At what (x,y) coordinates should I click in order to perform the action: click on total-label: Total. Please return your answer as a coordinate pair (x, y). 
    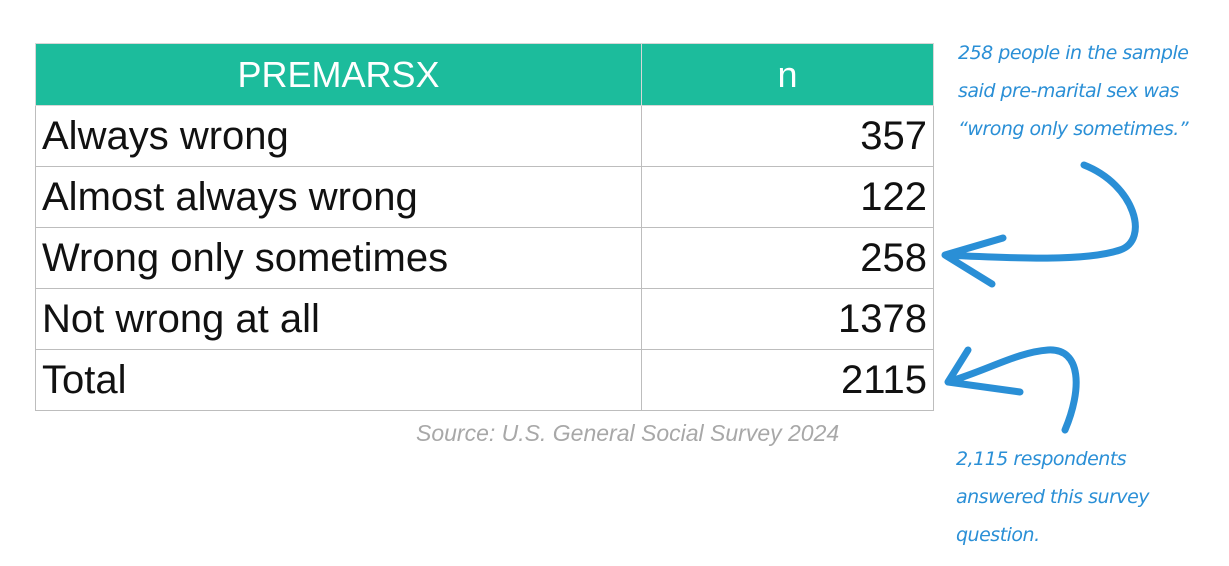
    Looking at the image, I should click on (338, 380).